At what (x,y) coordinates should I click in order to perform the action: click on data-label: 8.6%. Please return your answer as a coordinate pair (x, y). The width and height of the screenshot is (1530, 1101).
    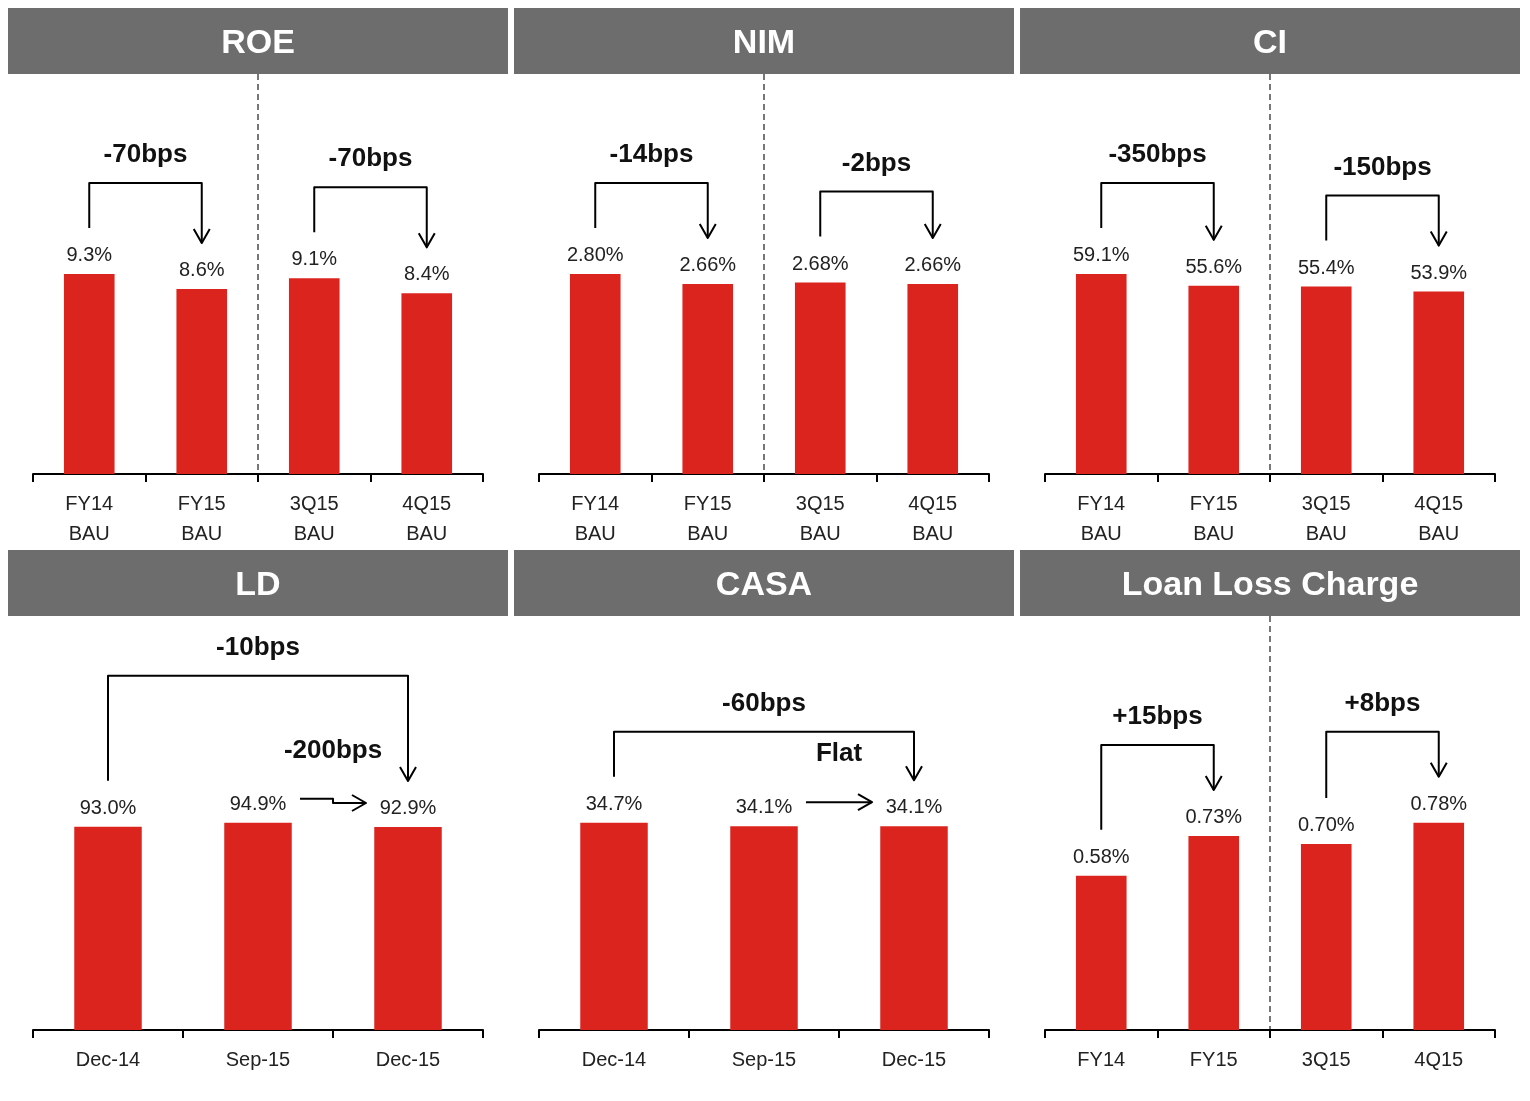
    Looking at the image, I should click on (201, 269).